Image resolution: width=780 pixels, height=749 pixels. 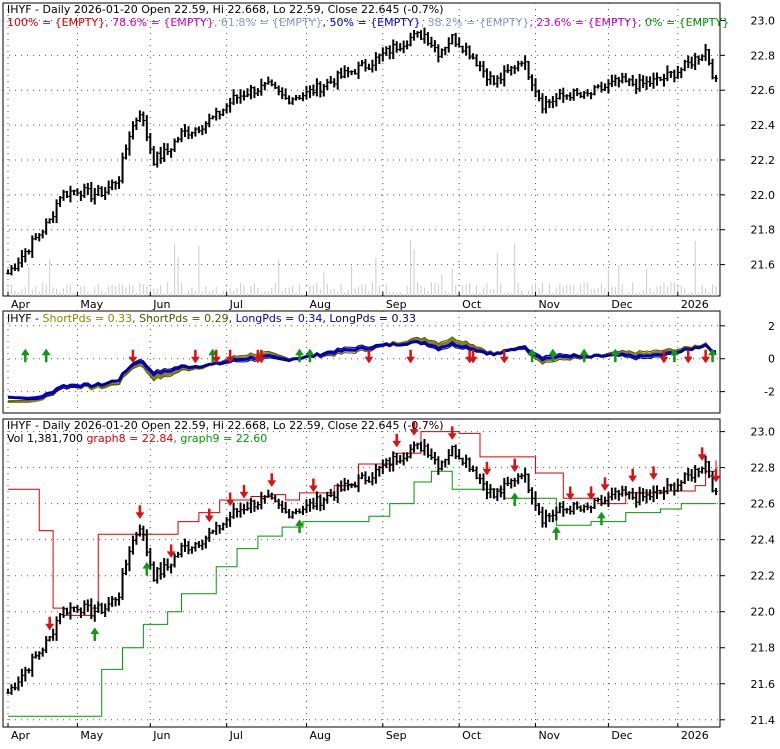 What do you see at coordinates (369, 318) in the screenshot?
I see `pds-legend-item: , LongPds = 0.33` at bounding box center [369, 318].